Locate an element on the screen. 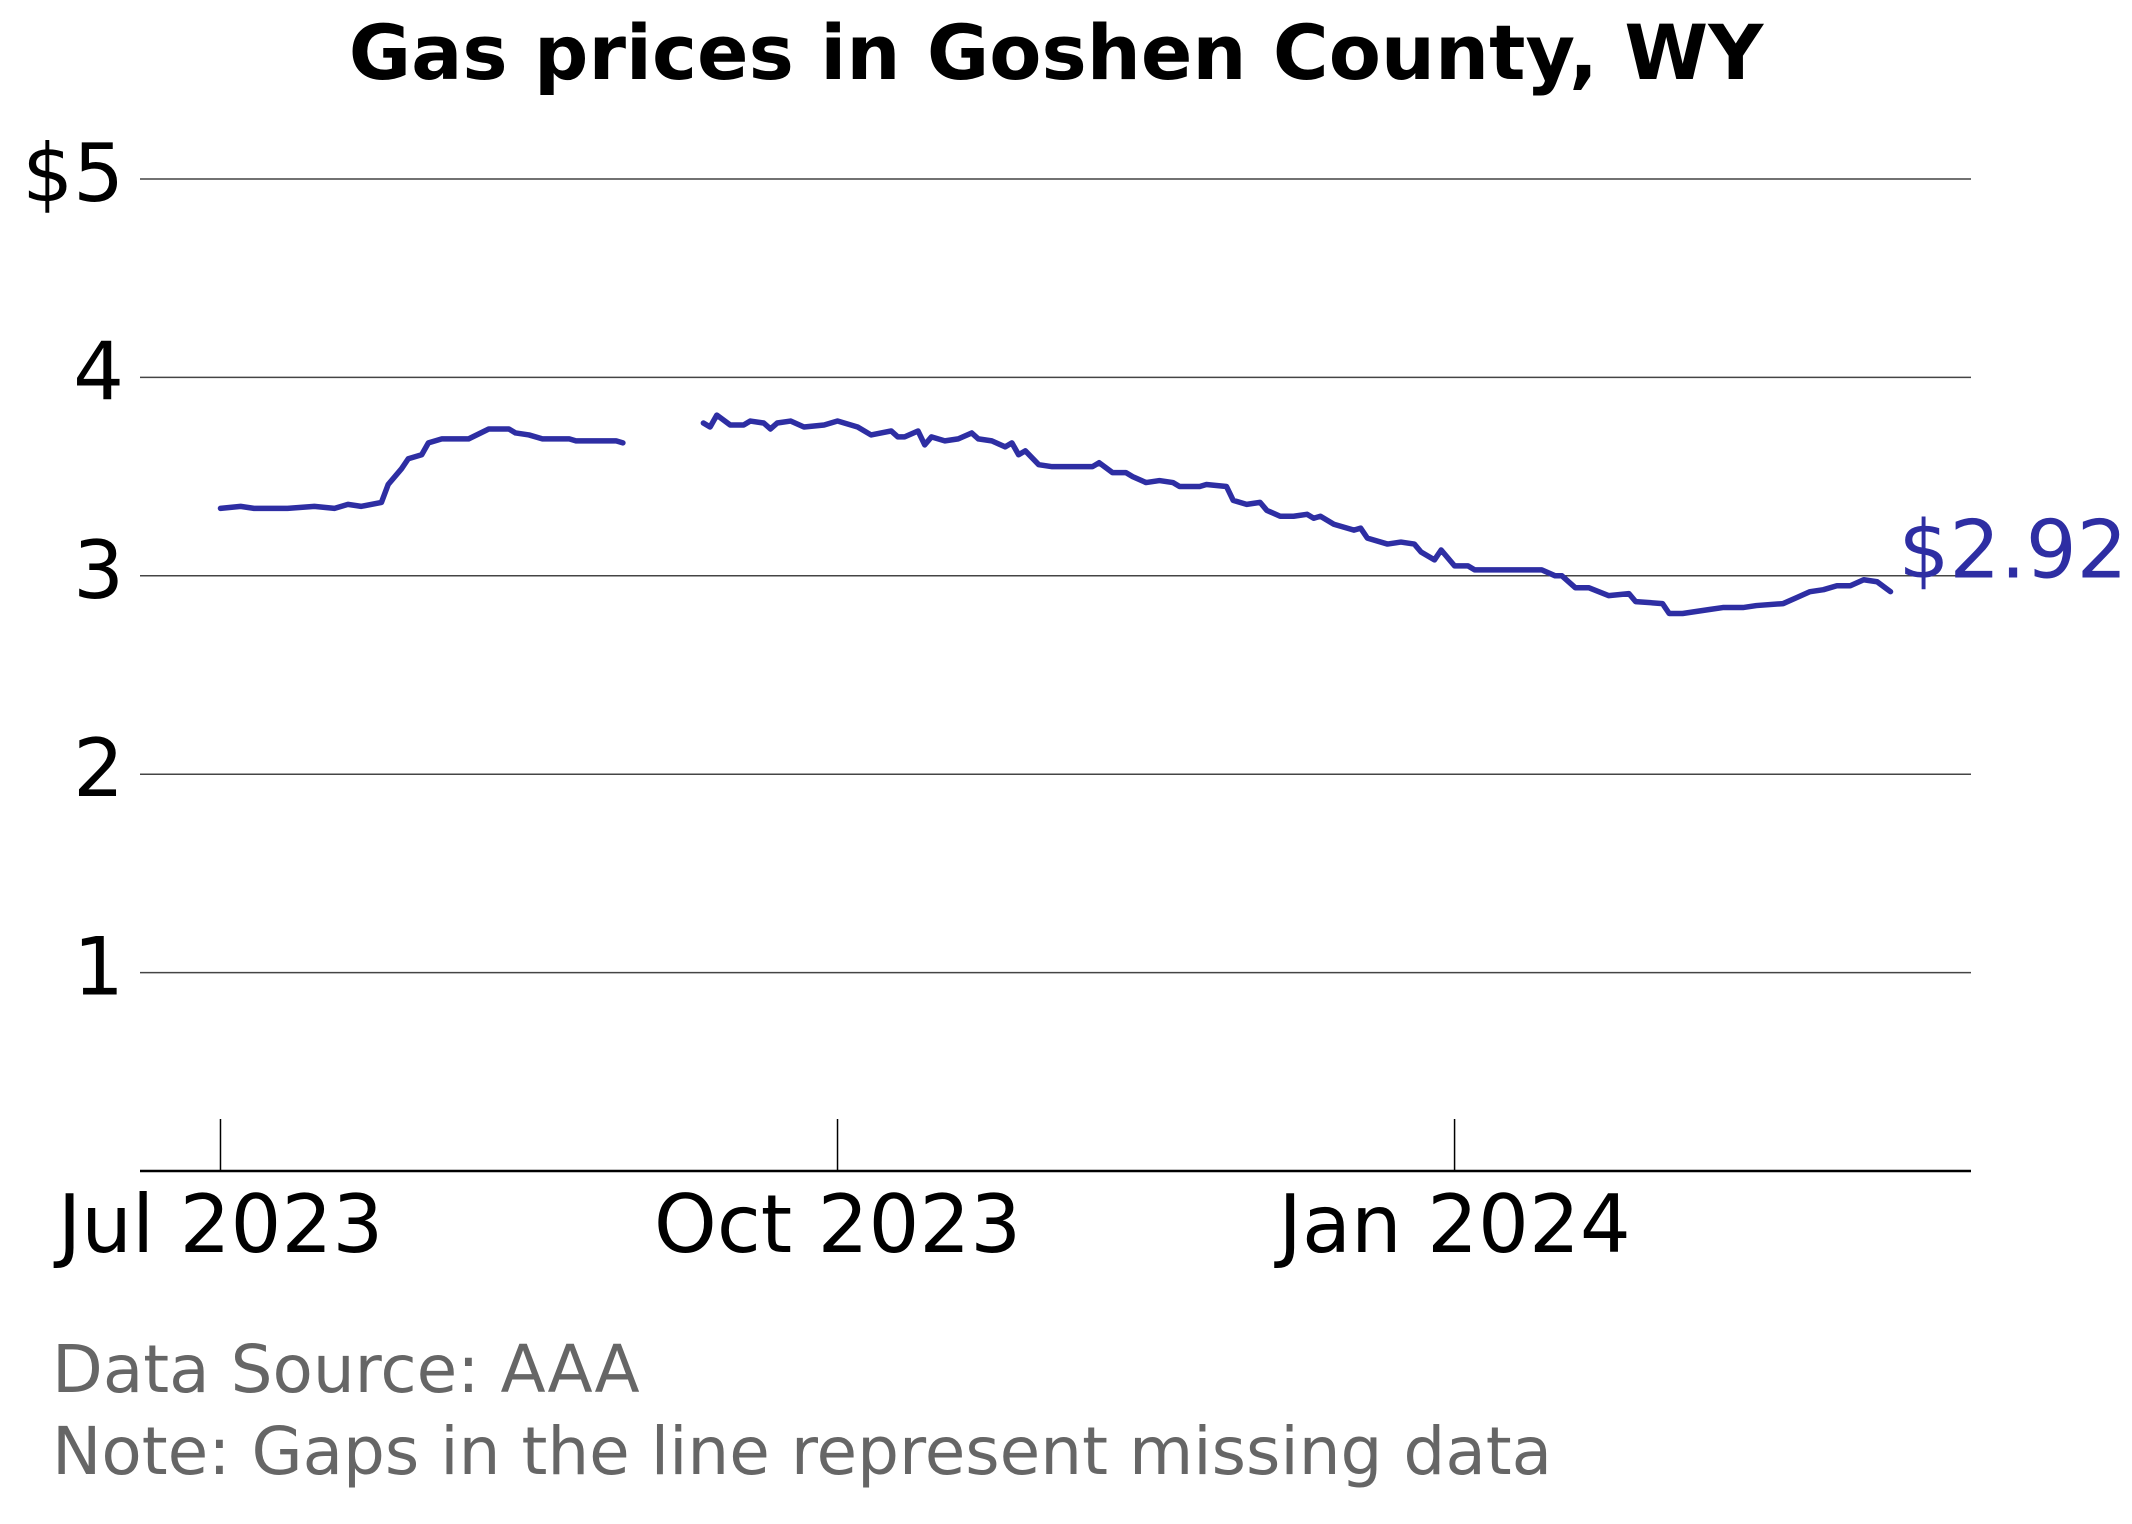 The width and height of the screenshot is (2132, 1524). x-tick-label: Jul 2023 is located at coordinates (218, 1224).